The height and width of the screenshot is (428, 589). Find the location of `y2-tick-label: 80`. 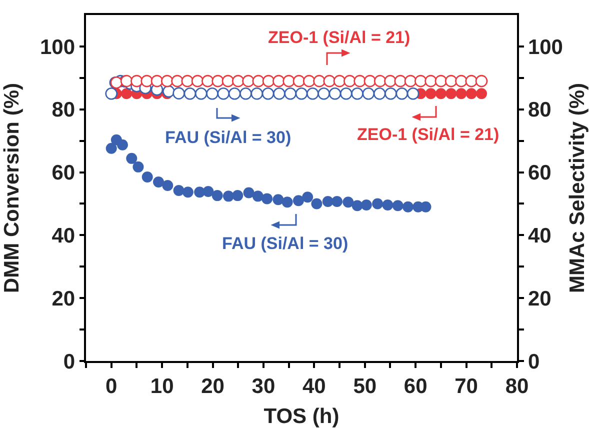

y2-tick-label: 80 is located at coordinates (540, 110).